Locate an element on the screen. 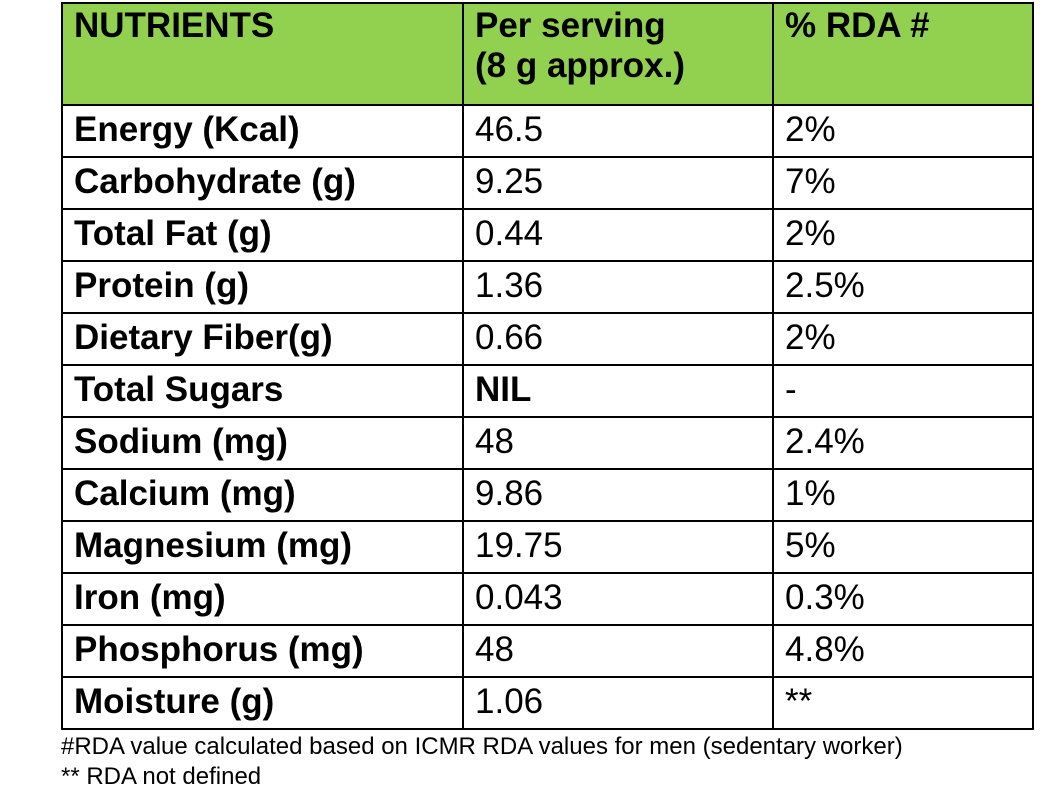 The image size is (1050, 805). per-serving-value: NIL is located at coordinates (618, 391).